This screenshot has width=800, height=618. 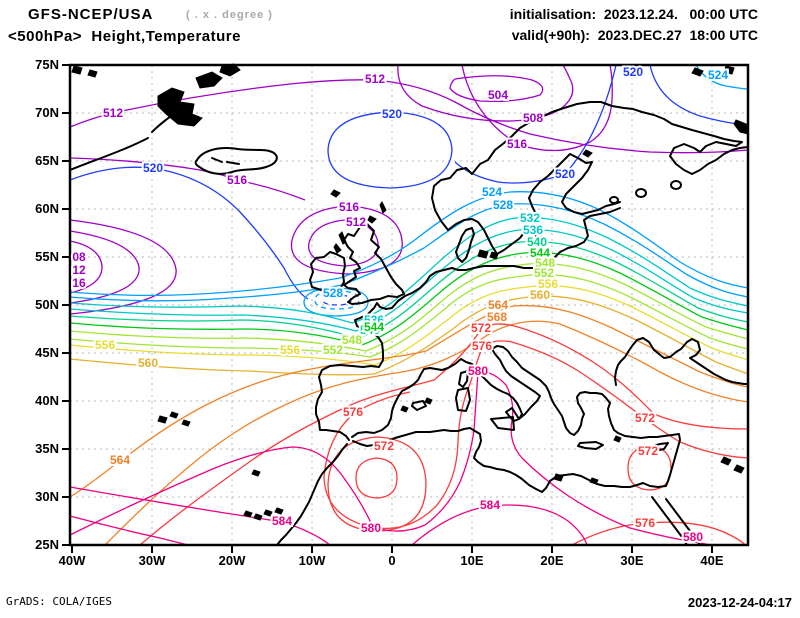 I want to click on units-note: ( . x . degree ), so click(x=229, y=15).